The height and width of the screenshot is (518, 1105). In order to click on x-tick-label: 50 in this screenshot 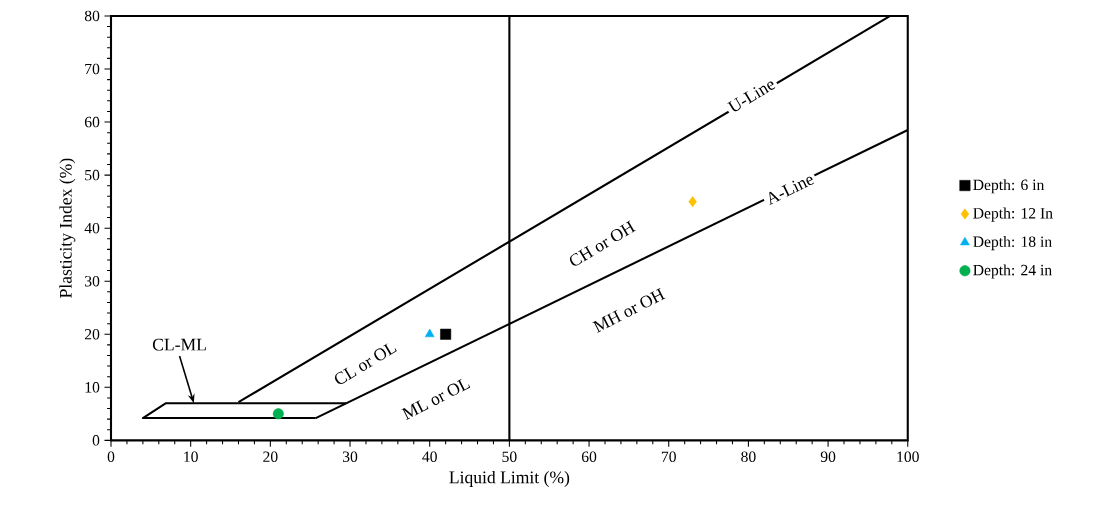, I will do `click(509, 456)`.